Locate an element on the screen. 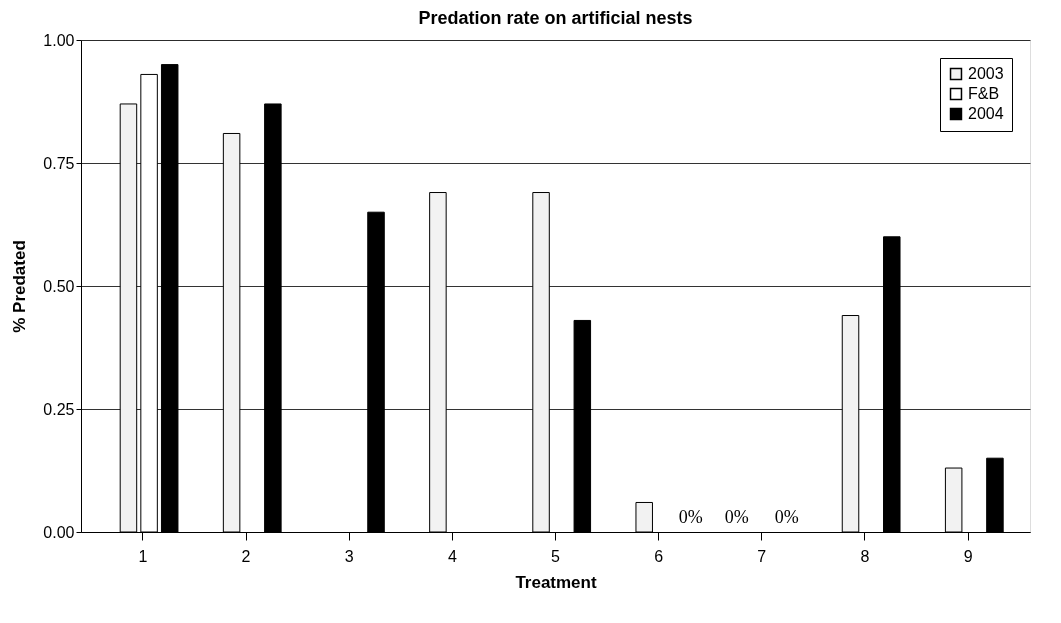 The image size is (1061, 623). x-tick-label: 2 is located at coordinates (246, 556).